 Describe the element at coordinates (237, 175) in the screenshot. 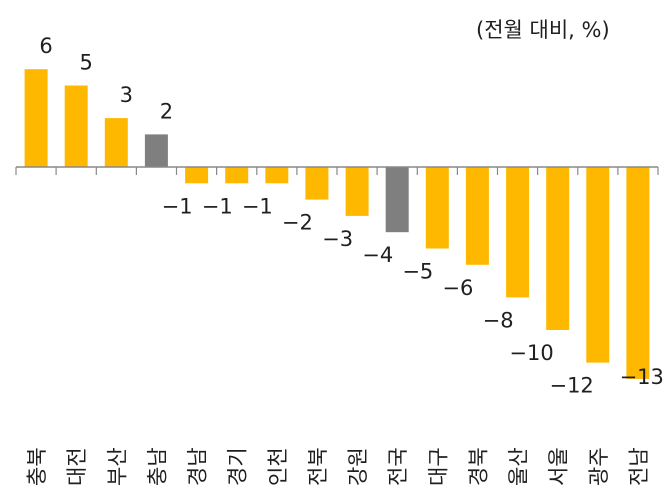

I see `bar-경기` at that location.